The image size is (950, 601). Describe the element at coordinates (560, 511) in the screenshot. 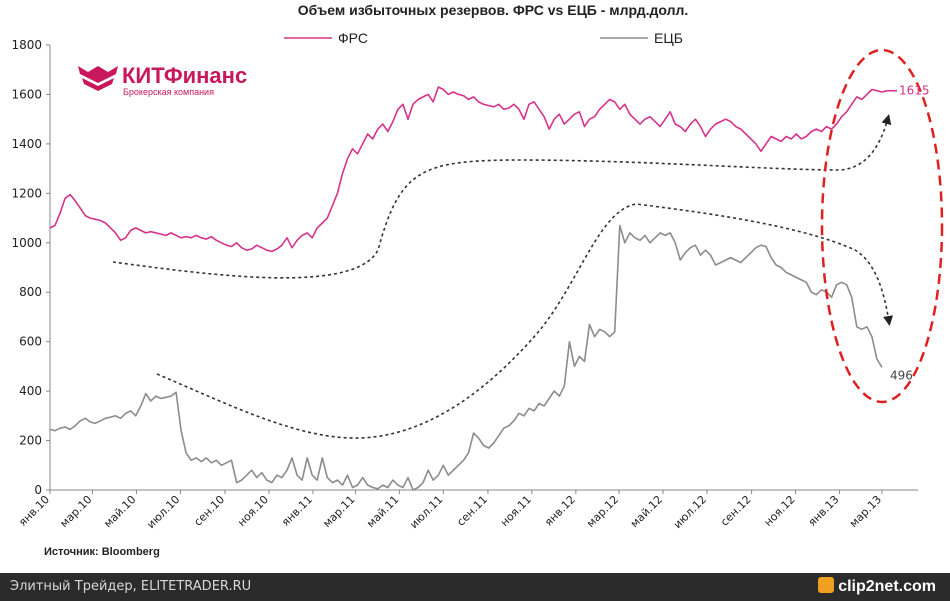

I see `x-tick-label: янв.12` at that location.